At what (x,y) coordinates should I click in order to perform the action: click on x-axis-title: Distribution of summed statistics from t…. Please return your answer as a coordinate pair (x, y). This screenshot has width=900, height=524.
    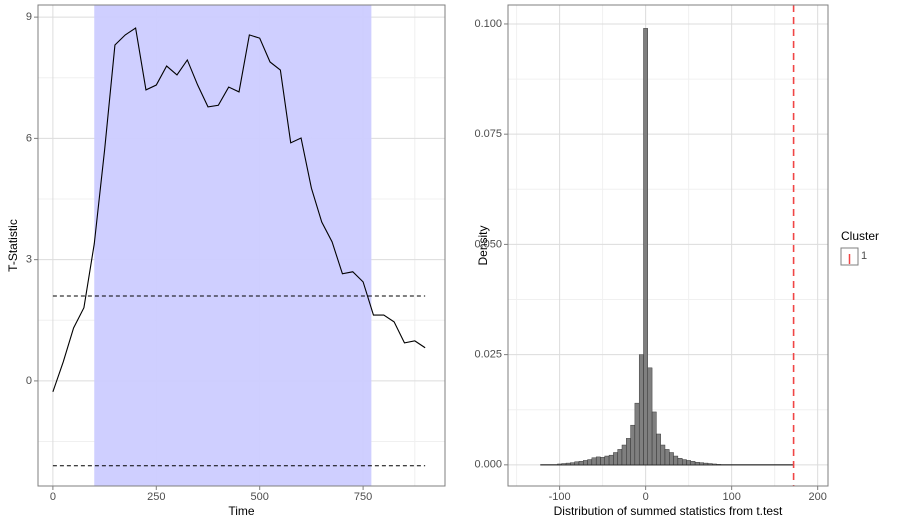
    Looking at the image, I should click on (668, 511).